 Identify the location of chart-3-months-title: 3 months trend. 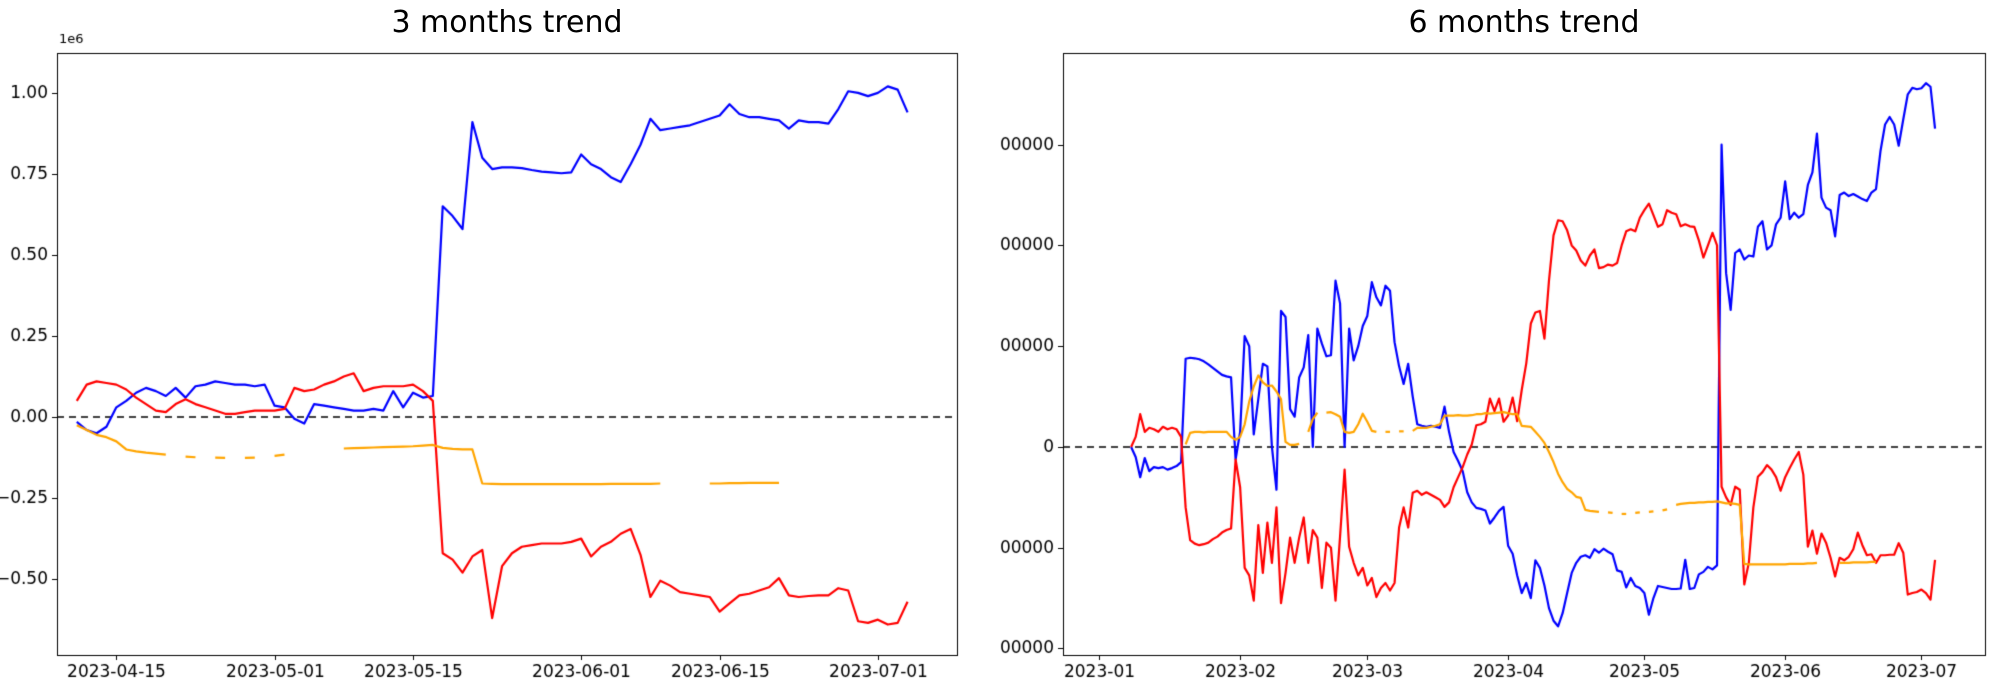
(507, 22).